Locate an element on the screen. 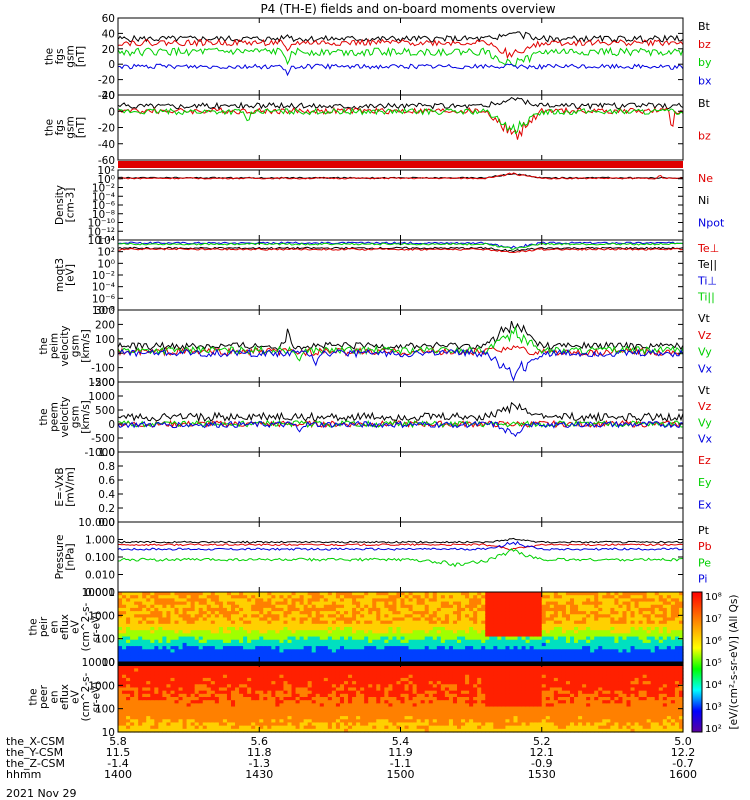  ytick-pressure: 0.100 is located at coordinates (100, 558).